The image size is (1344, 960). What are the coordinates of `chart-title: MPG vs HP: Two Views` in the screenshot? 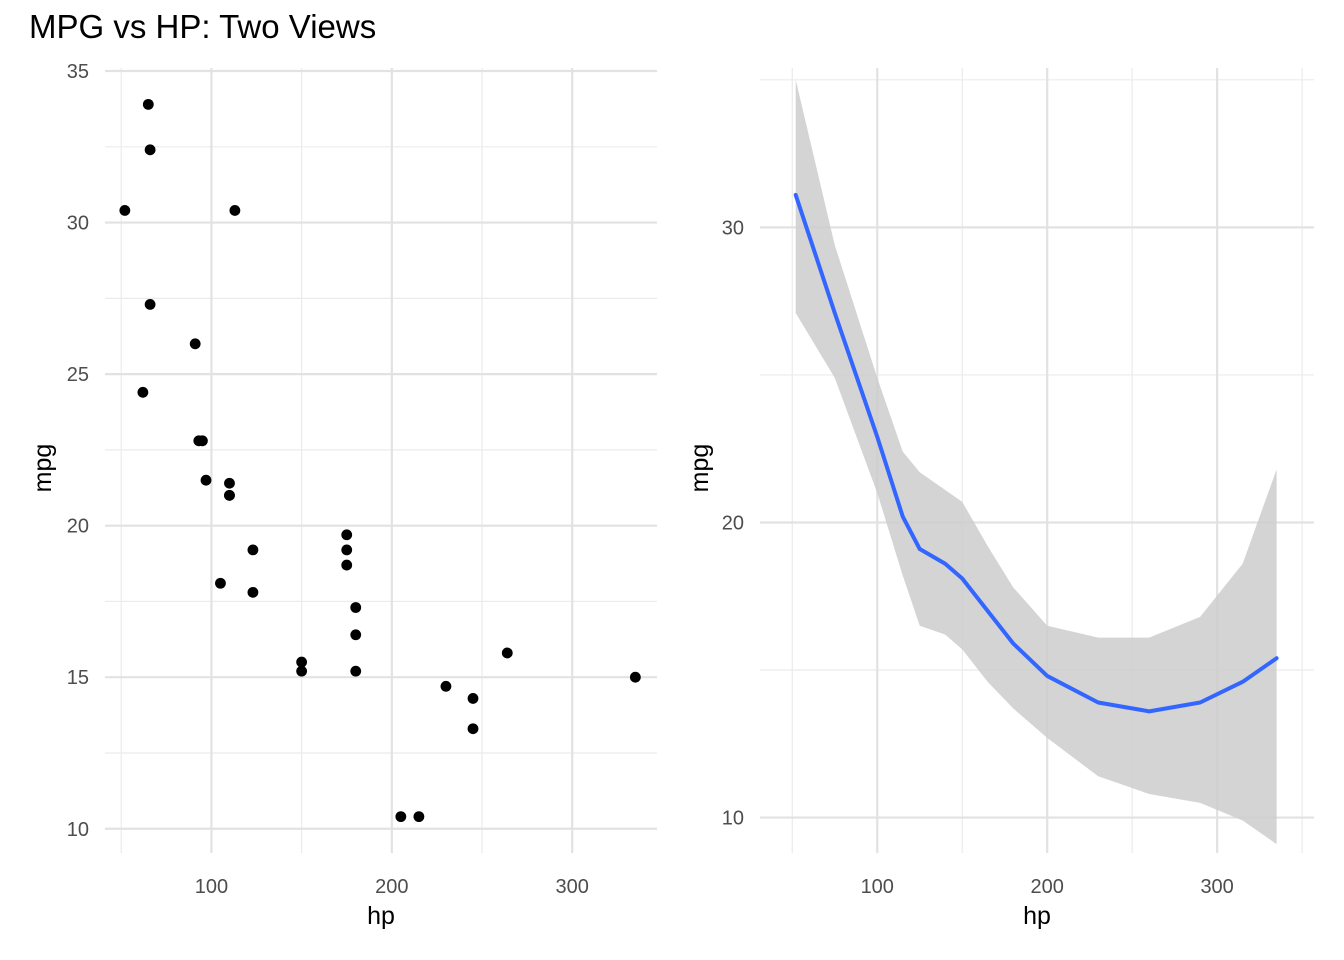 It's located at (203, 26).